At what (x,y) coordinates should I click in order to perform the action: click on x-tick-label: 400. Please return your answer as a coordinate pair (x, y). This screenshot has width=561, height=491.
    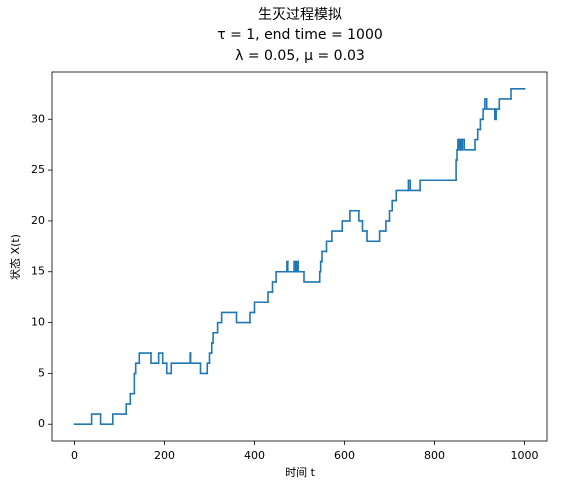
    Looking at the image, I should click on (254, 455).